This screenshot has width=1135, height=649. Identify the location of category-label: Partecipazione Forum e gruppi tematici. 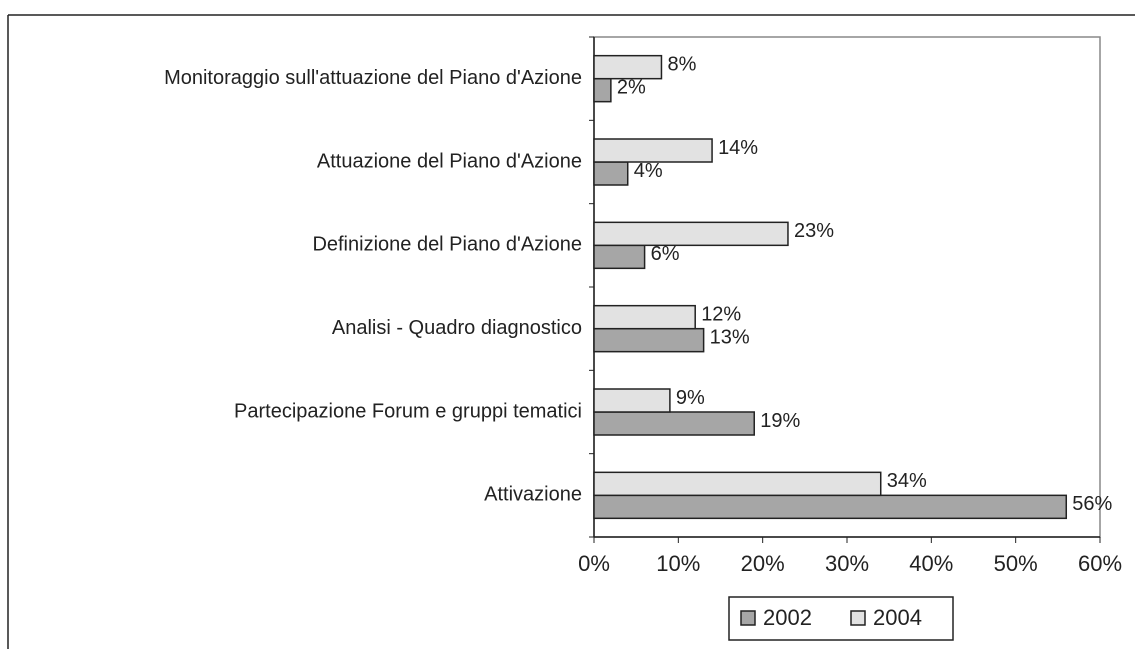
(408, 411).